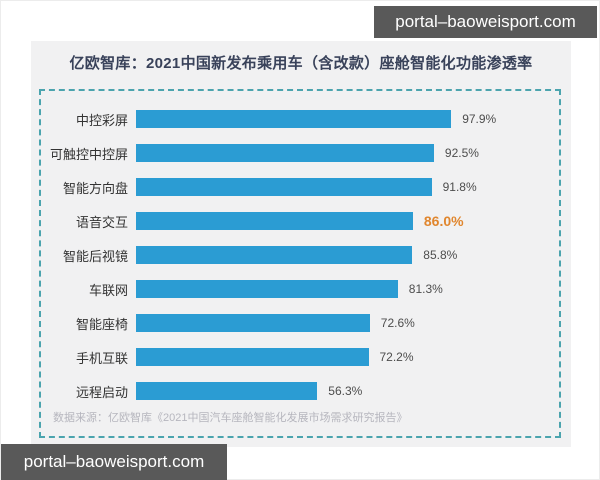 This screenshot has height=480, width=600. I want to click on bar-row: 手机互联 72.2%, so click(300, 357).